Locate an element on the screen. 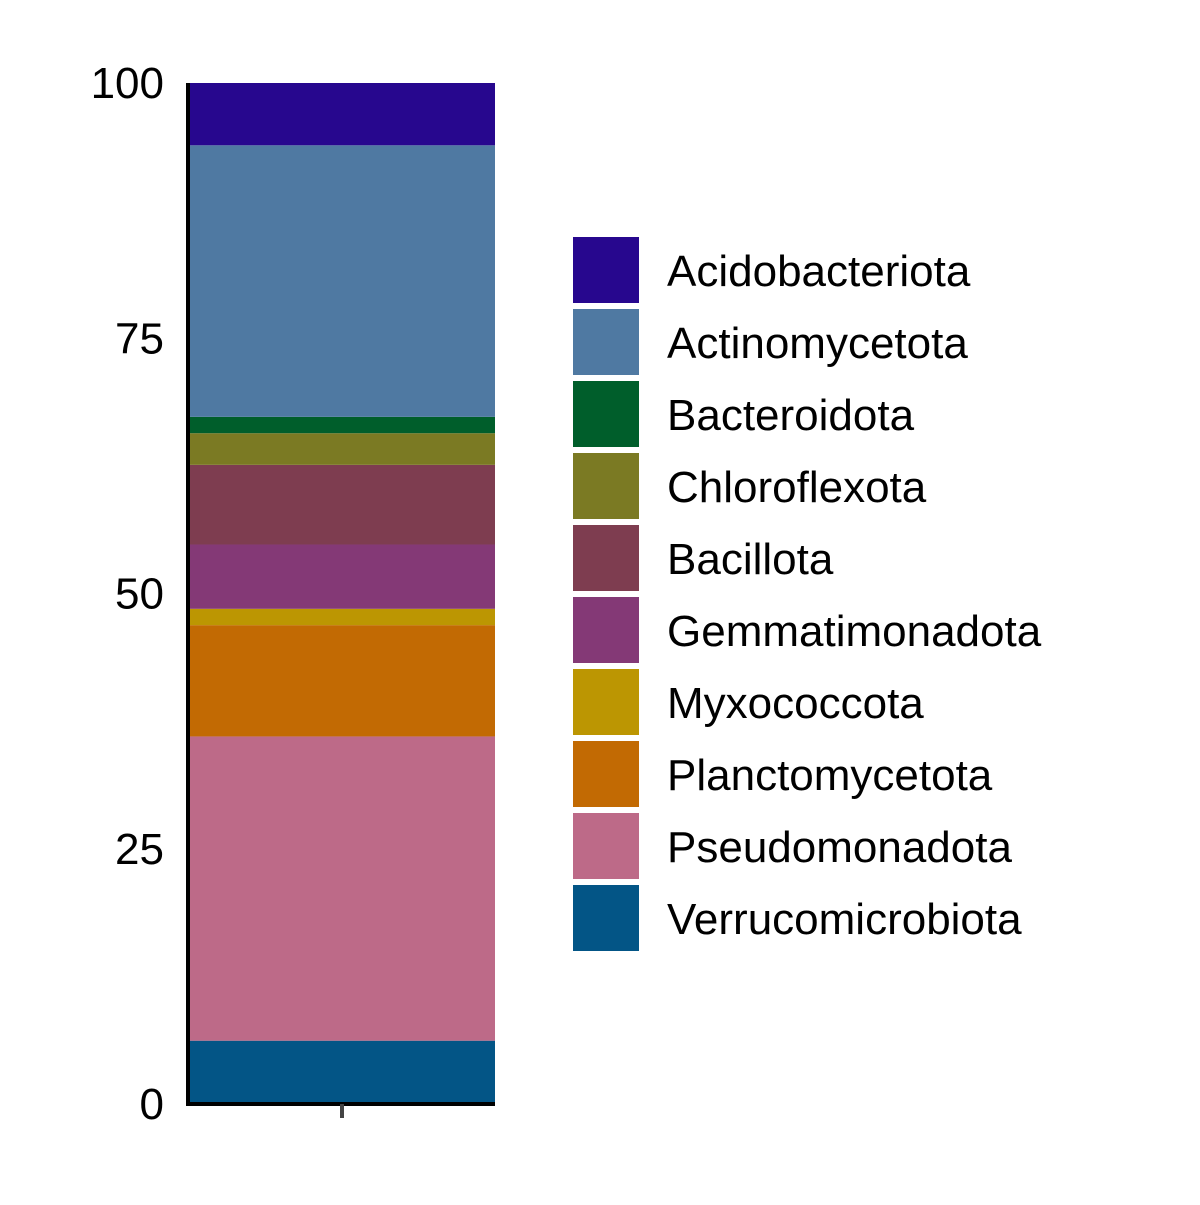 The height and width of the screenshot is (1205, 1200). legend-item: Bacteroidota is located at coordinates (744, 414).